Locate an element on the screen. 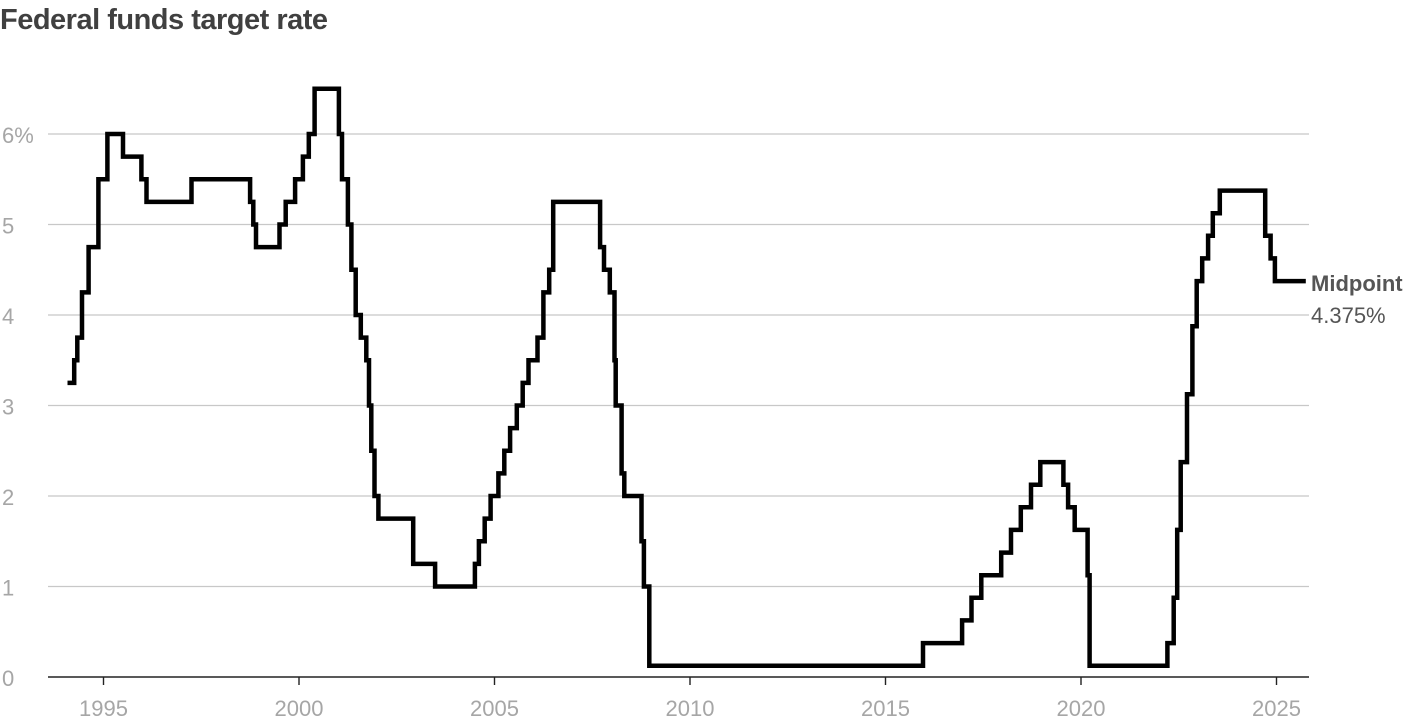 This screenshot has height=724, width=1420. y-tick-label-1: 1 is located at coordinates (8, 588).